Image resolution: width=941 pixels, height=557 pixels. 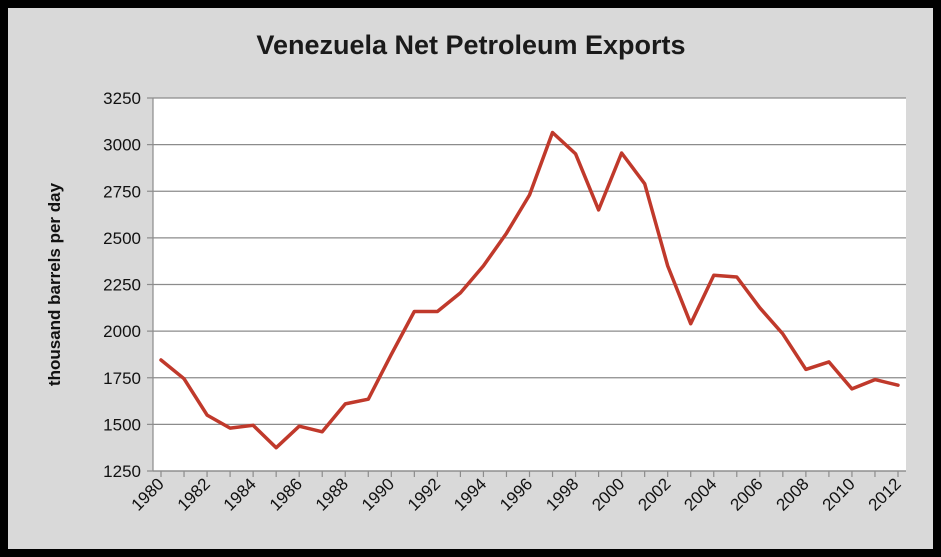 What do you see at coordinates (286, 494) in the screenshot?
I see `x-tick-label: 1986` at bounding box center [286, 494].